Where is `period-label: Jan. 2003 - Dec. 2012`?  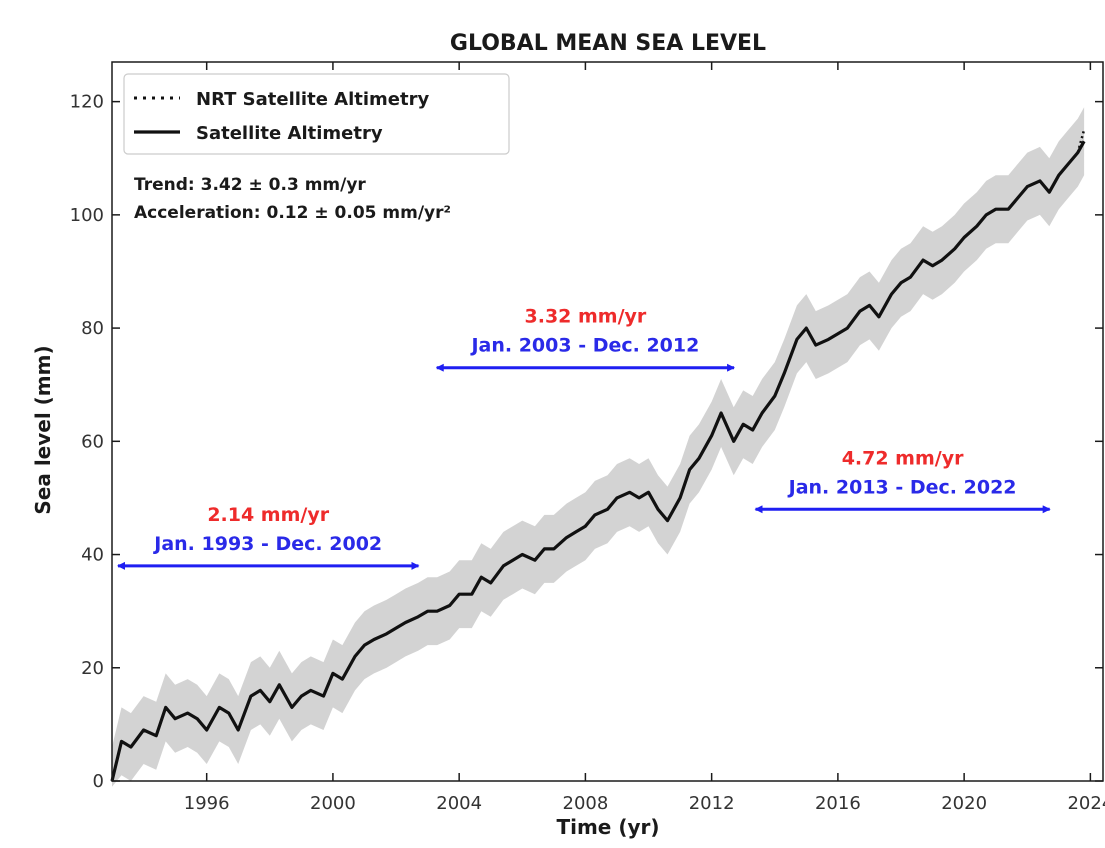
period-label: Jan. 2003 - Dec. 2012 is located at coordinates (584, 346).